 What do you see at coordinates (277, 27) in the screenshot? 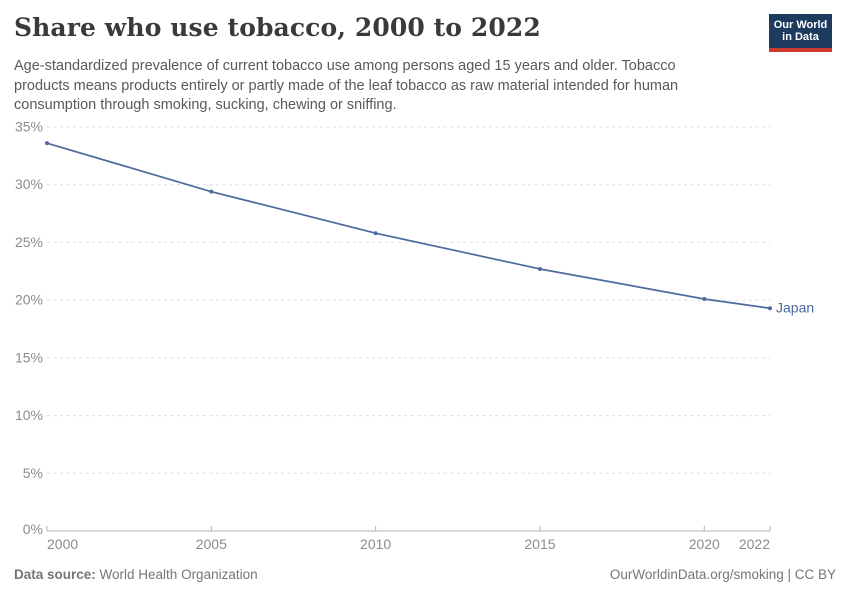
I see `page-title: Share who use tobacco, 2000 to 2022` at bounding box center [277, 27].